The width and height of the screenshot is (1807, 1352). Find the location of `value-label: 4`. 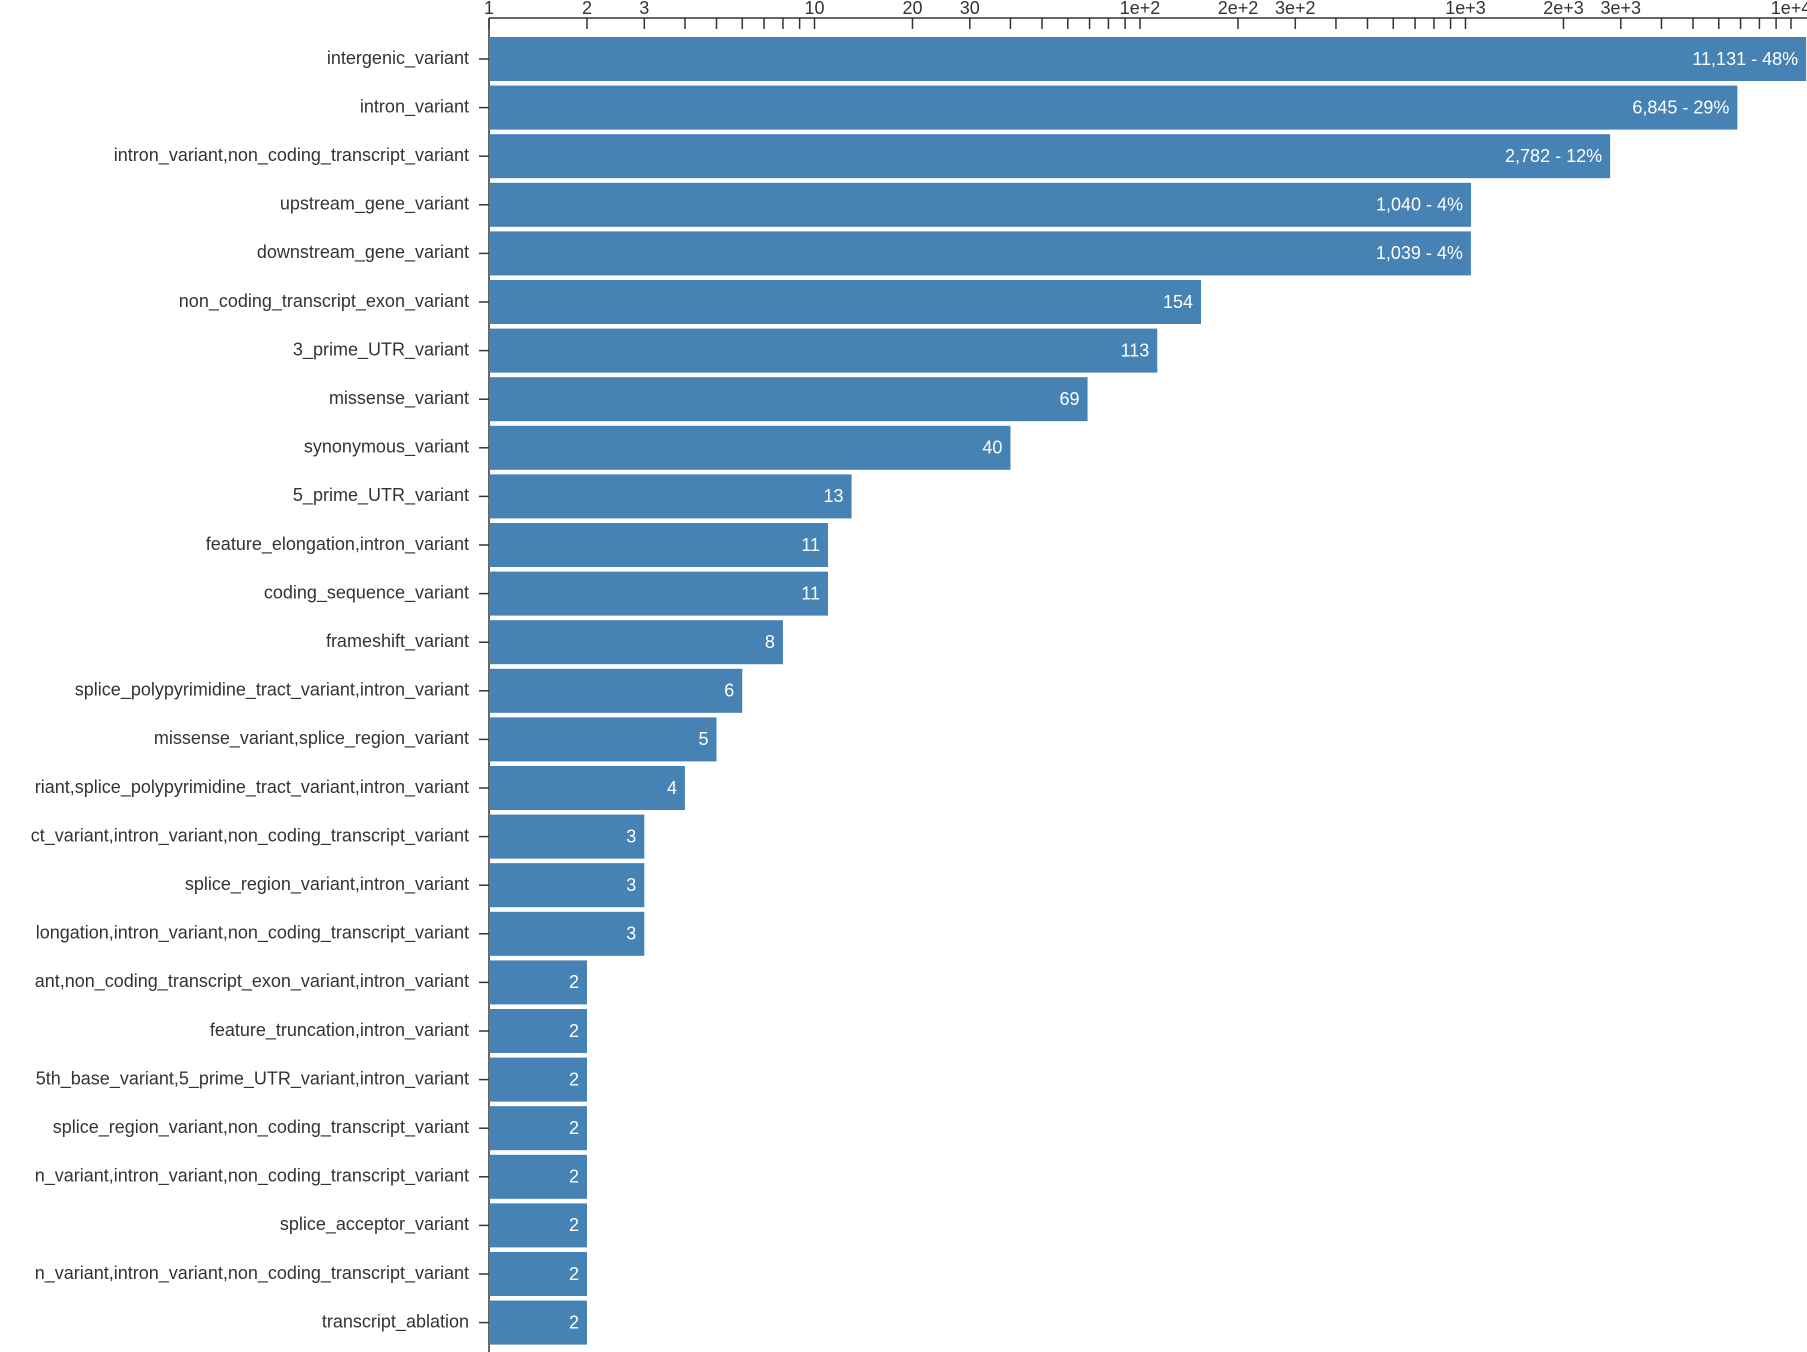

value-label: 4 is located at coordinates (672, 788).